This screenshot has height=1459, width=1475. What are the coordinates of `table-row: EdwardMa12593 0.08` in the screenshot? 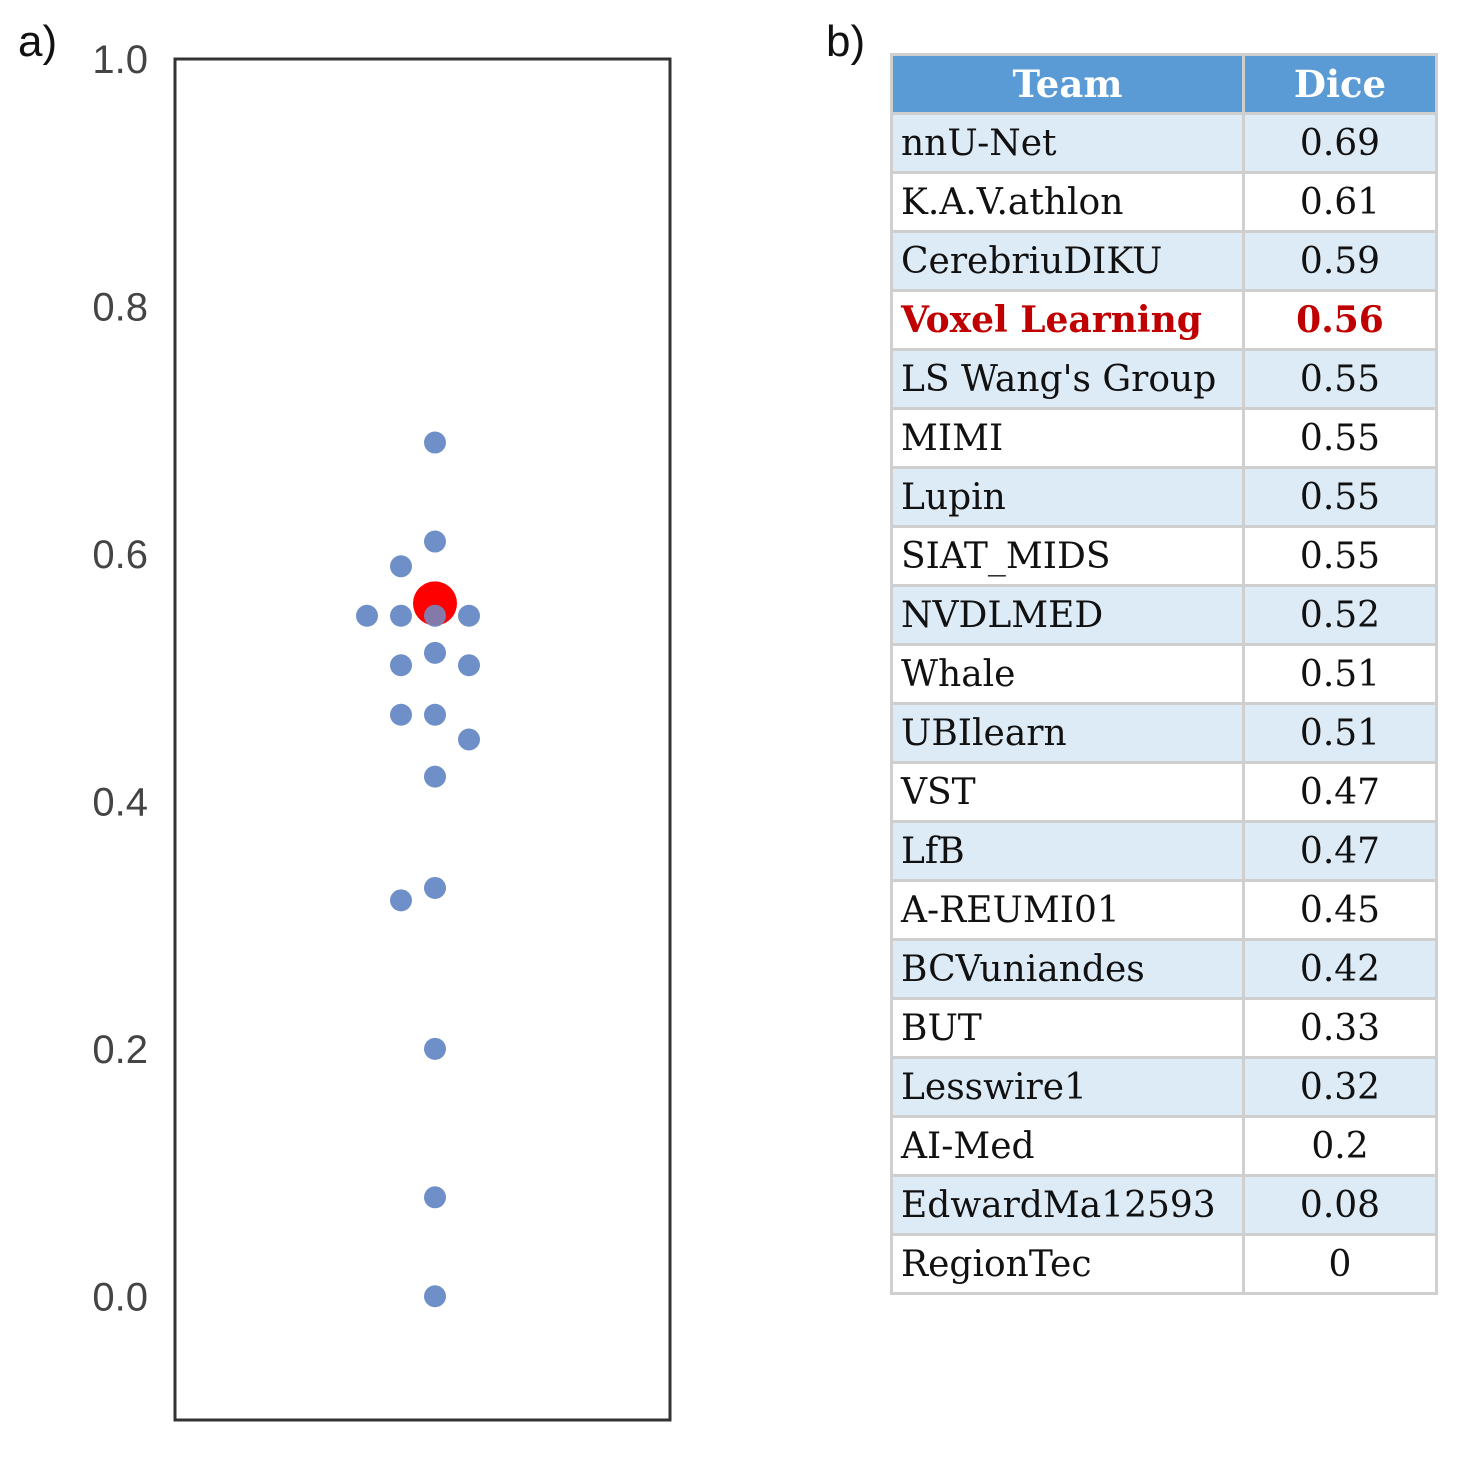 It's located at (1164, 1205).